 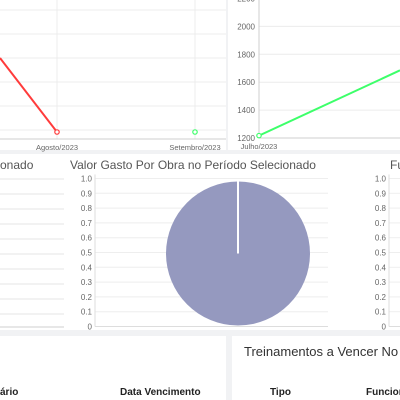 I want to click on table-right-header-col2: Funcion, so click(x=383, y=392).